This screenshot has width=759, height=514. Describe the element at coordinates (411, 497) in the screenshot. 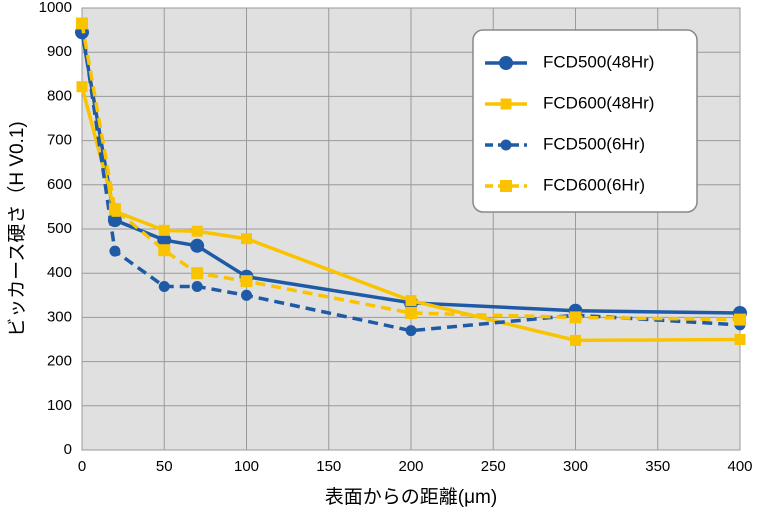

I see `x-axis-label: 表面からの距離(μm)` at that location.